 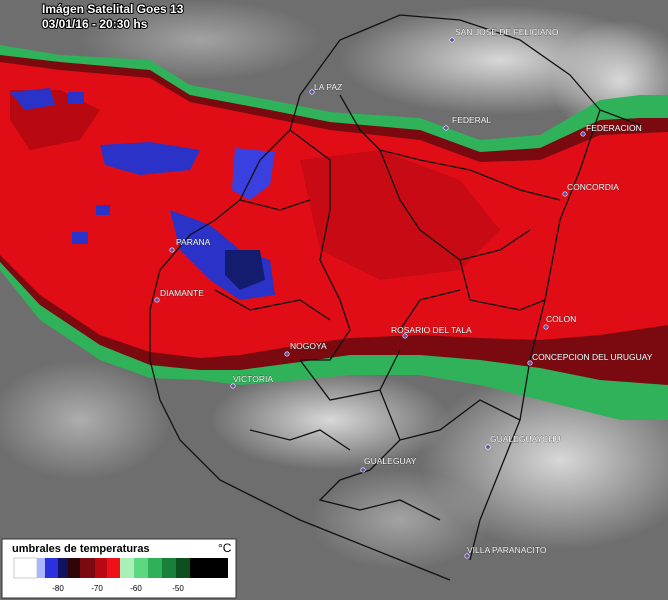 I want to click on city-label: FEDERACION, so click(x=614, y=128).